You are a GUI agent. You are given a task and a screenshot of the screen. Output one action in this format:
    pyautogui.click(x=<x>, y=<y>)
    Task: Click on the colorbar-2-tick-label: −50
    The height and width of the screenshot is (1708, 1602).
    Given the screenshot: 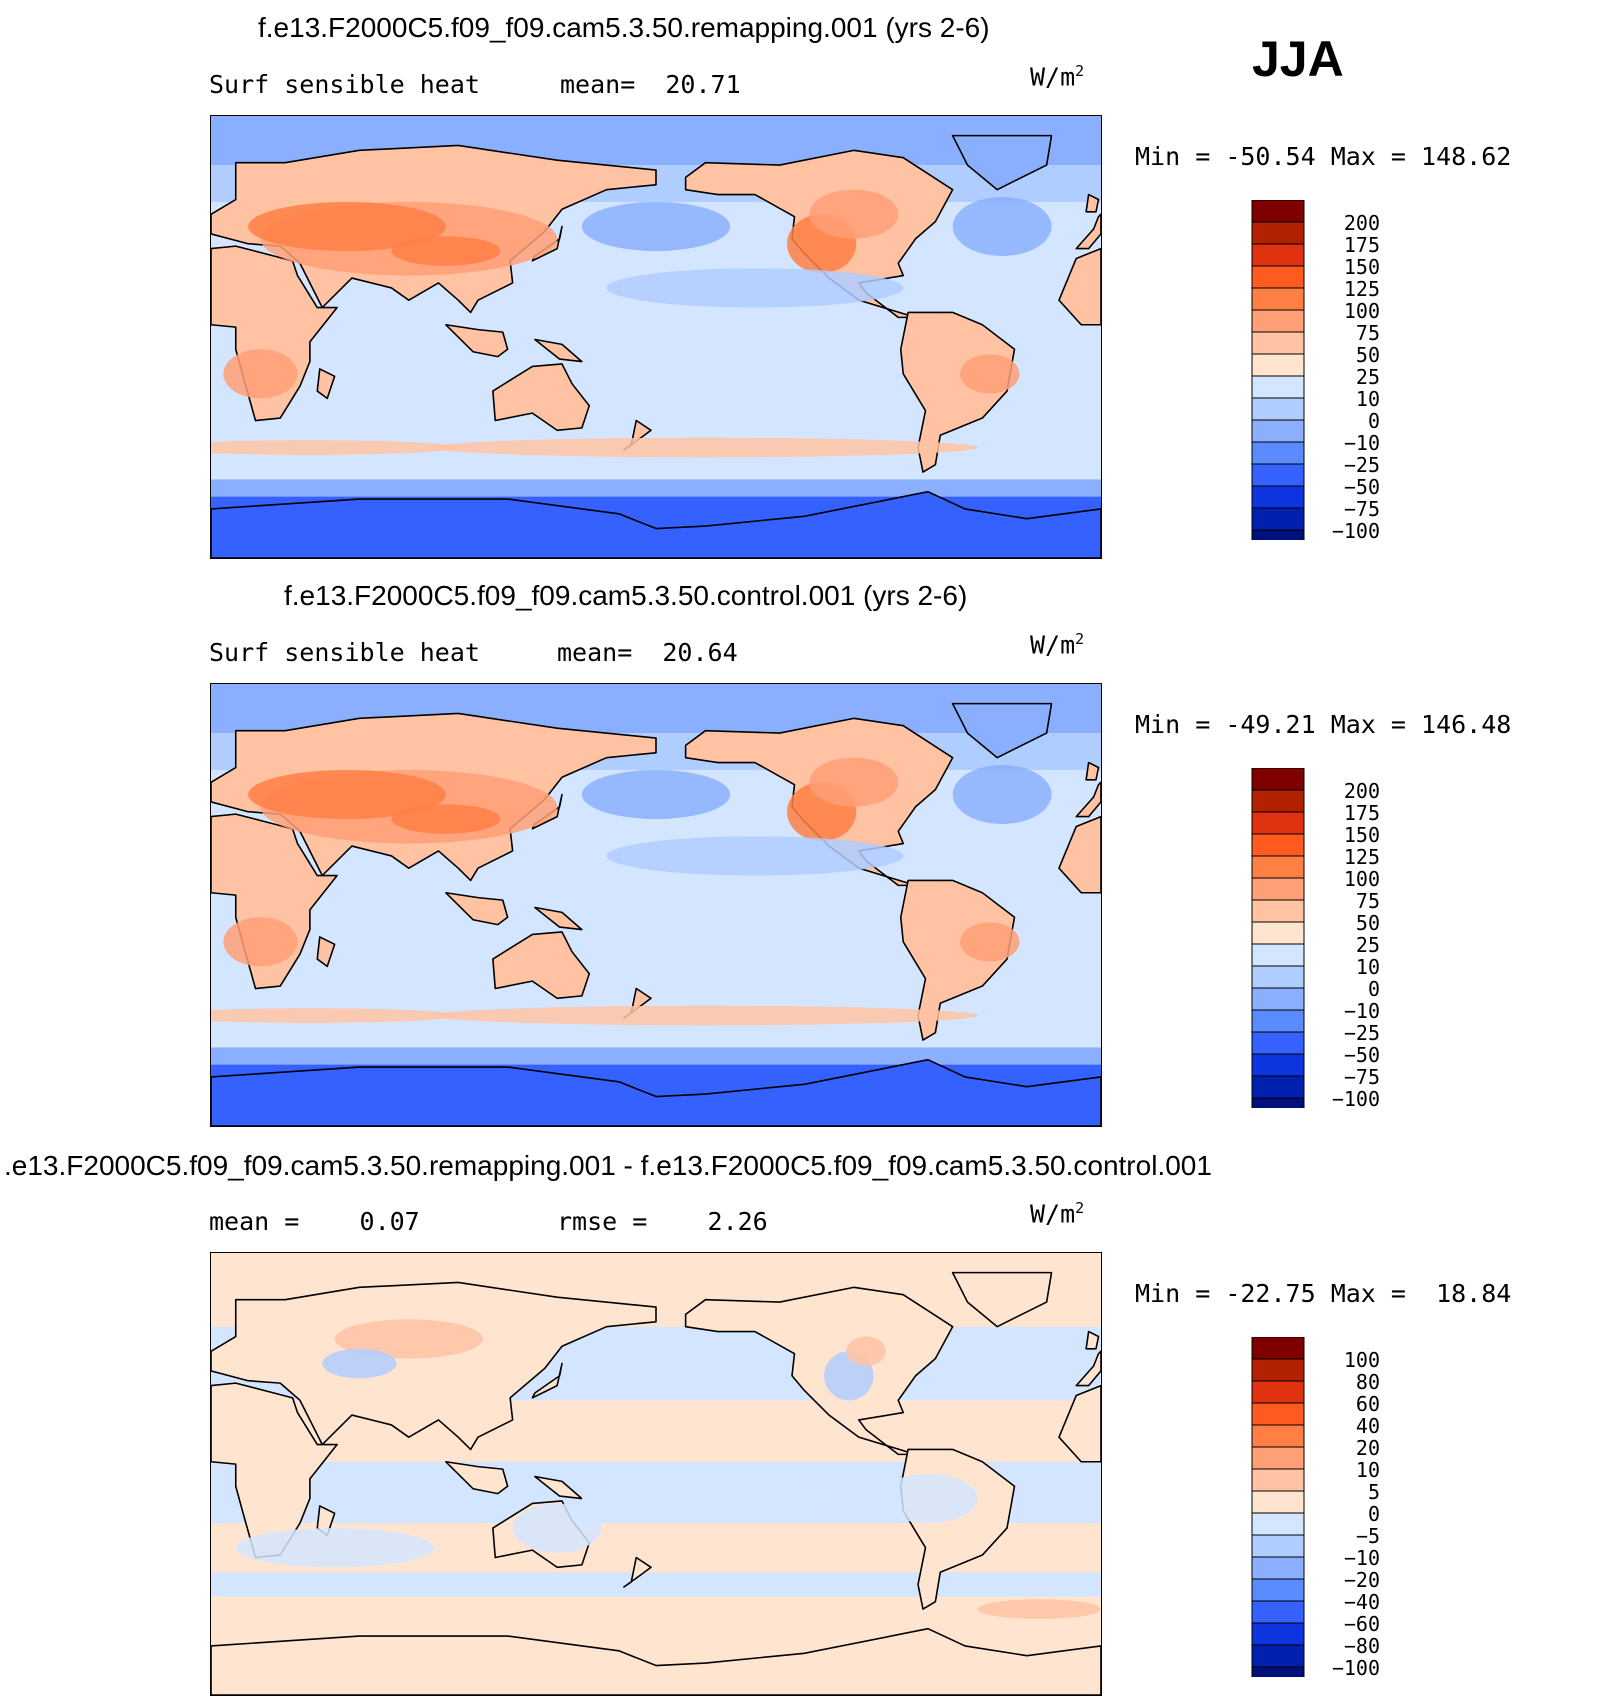 What is the action you would take?
    pyautogui.click(x=1362, y=1055)
    